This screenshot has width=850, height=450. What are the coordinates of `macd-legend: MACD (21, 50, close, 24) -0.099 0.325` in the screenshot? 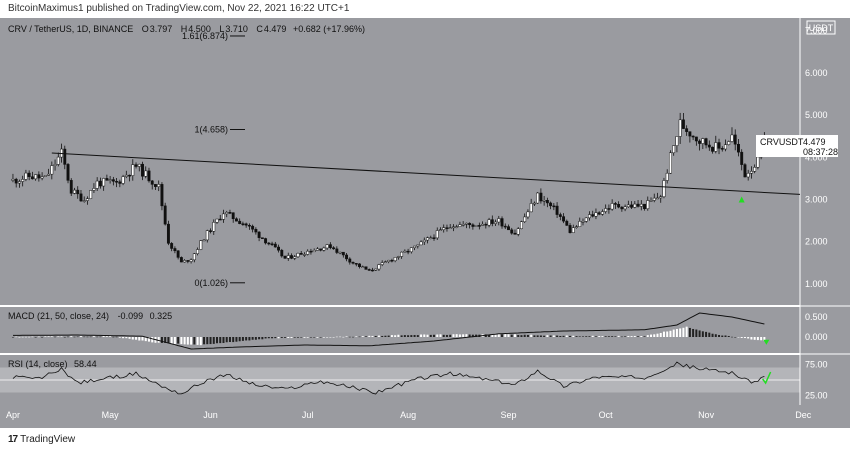 It's located at (90, 316).